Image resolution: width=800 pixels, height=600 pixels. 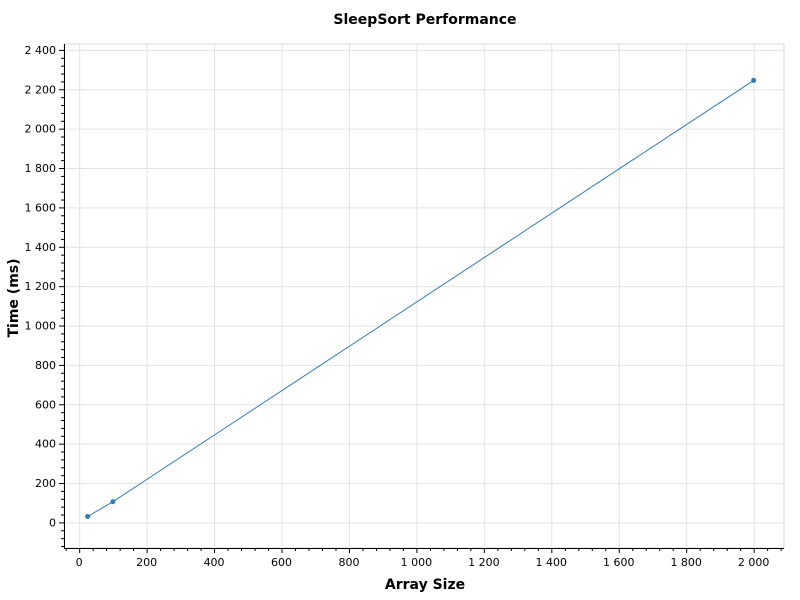 What do you see at coordinates (425, 585) in the screenshot?
I see `x-axis-title: Array Size` at bounding box center [425, 585].